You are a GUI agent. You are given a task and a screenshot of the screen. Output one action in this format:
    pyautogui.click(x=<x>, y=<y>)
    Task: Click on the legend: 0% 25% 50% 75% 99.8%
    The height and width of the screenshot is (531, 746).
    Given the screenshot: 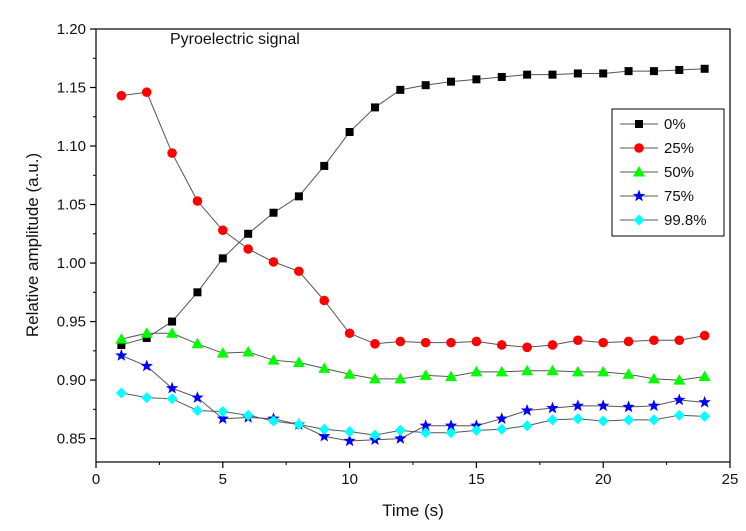 What is the action you would take?
    pyautogui.click(x=668, y=172)
    